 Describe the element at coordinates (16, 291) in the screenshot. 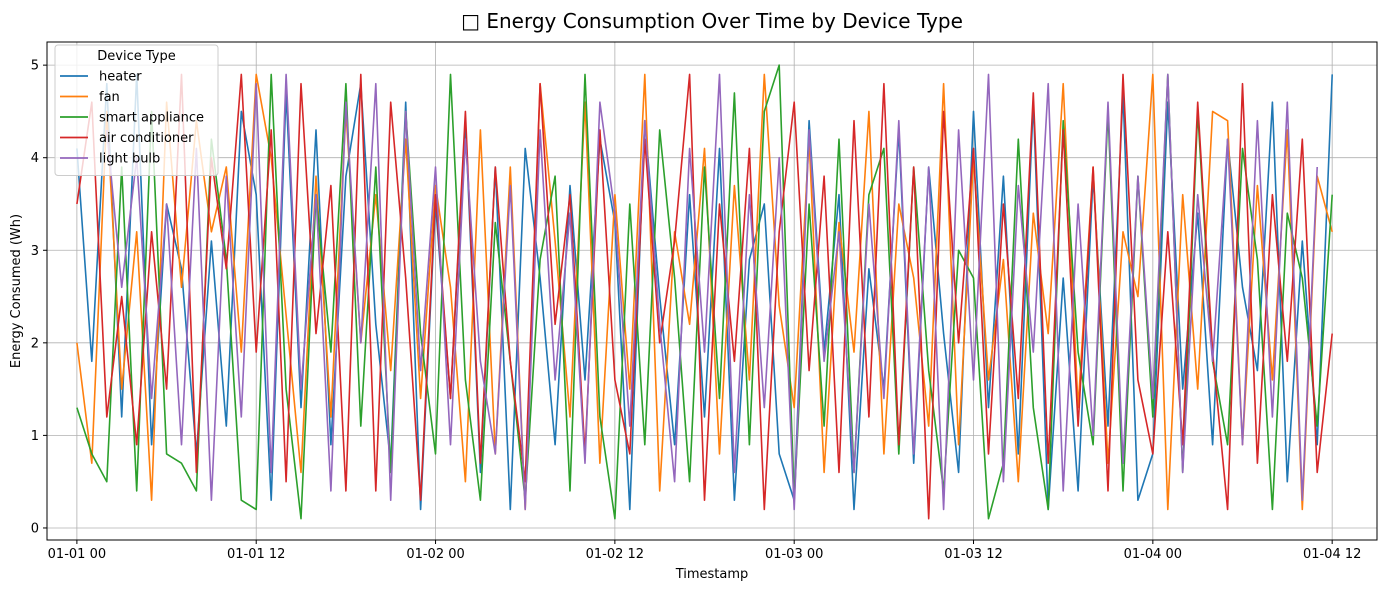

I see `y-axis-label: Energy Consumed (Wh)` at that location.